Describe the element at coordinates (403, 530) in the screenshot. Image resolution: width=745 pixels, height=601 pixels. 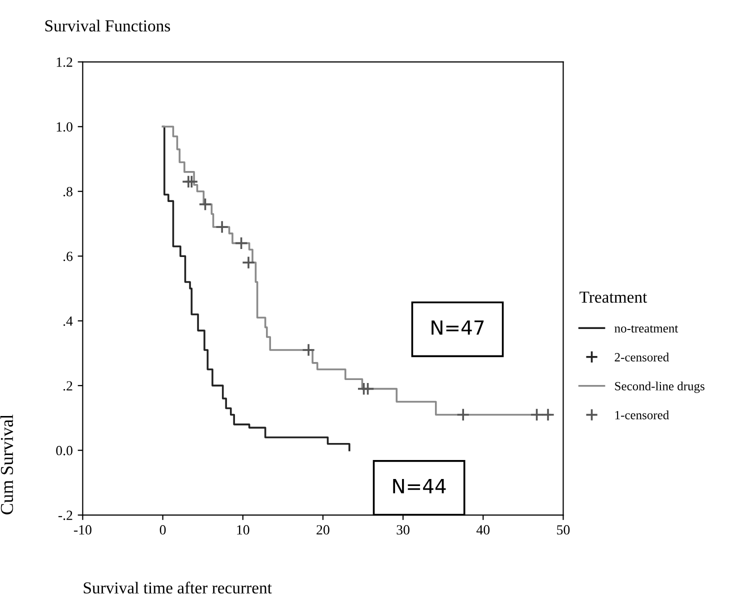
I see `x-tick-label: 30` at that location.